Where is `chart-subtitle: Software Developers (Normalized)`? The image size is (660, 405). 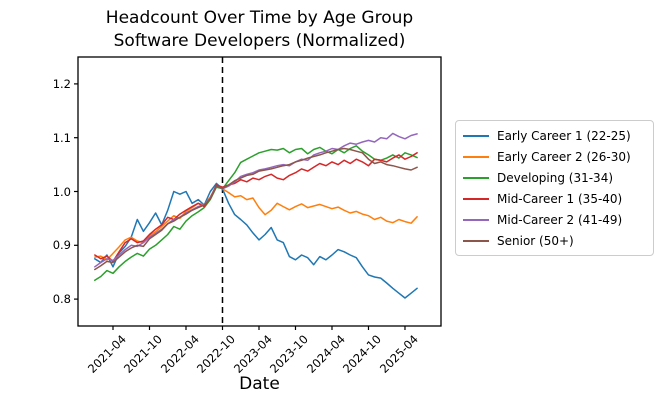 chart-subtitle: Software Developers (Normalized) is located at coordinates (259, 41).